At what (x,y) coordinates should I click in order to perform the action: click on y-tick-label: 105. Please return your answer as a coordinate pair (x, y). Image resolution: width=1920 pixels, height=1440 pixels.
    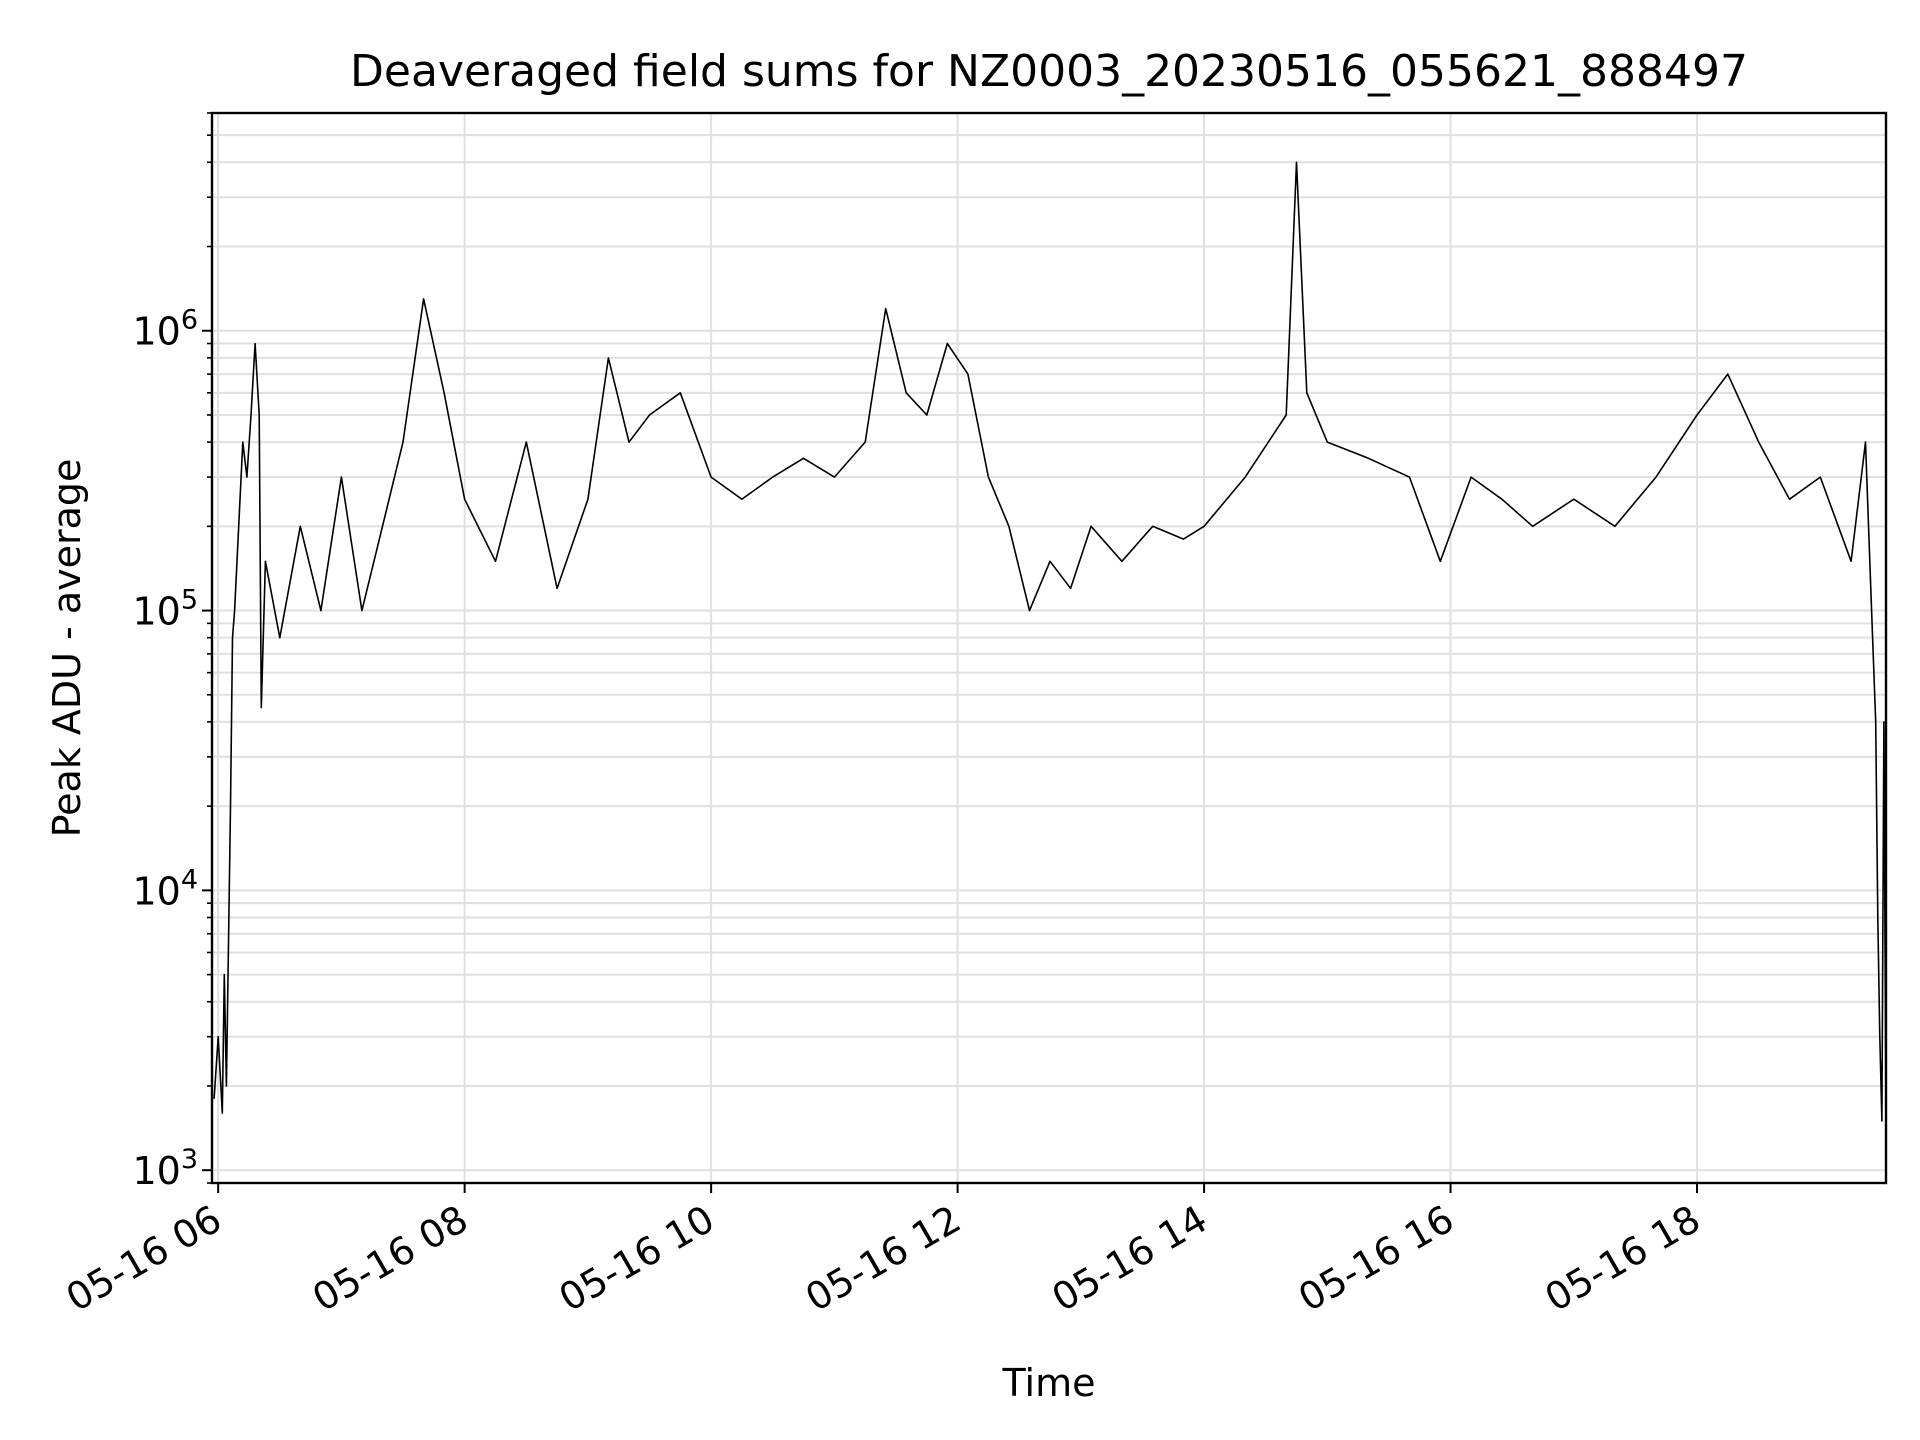
    Looking at the image, I should click on (165, 609).